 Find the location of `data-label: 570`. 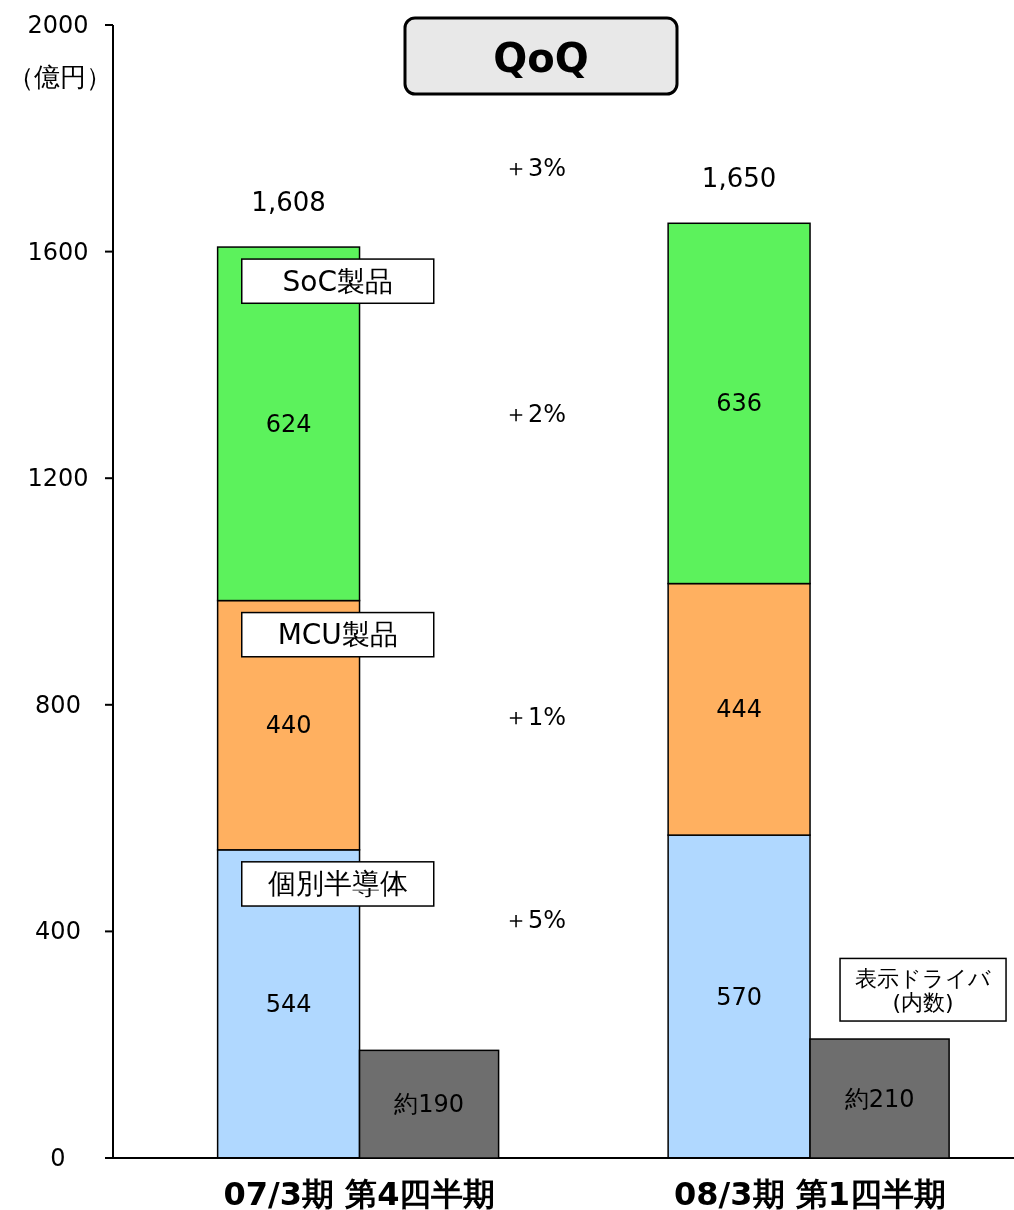

data-label: 570 is located at coordinates (739, 996).